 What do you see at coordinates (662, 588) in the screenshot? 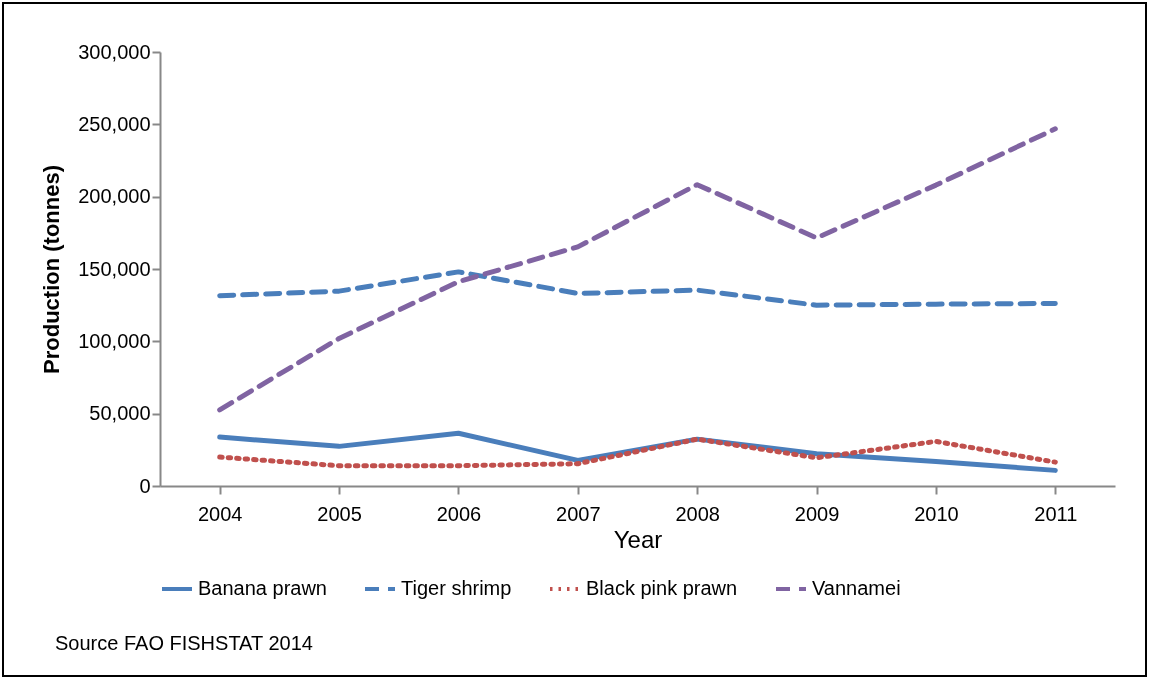
I see `legend-label: Black pink prawn` at bounding box center [662, 588].